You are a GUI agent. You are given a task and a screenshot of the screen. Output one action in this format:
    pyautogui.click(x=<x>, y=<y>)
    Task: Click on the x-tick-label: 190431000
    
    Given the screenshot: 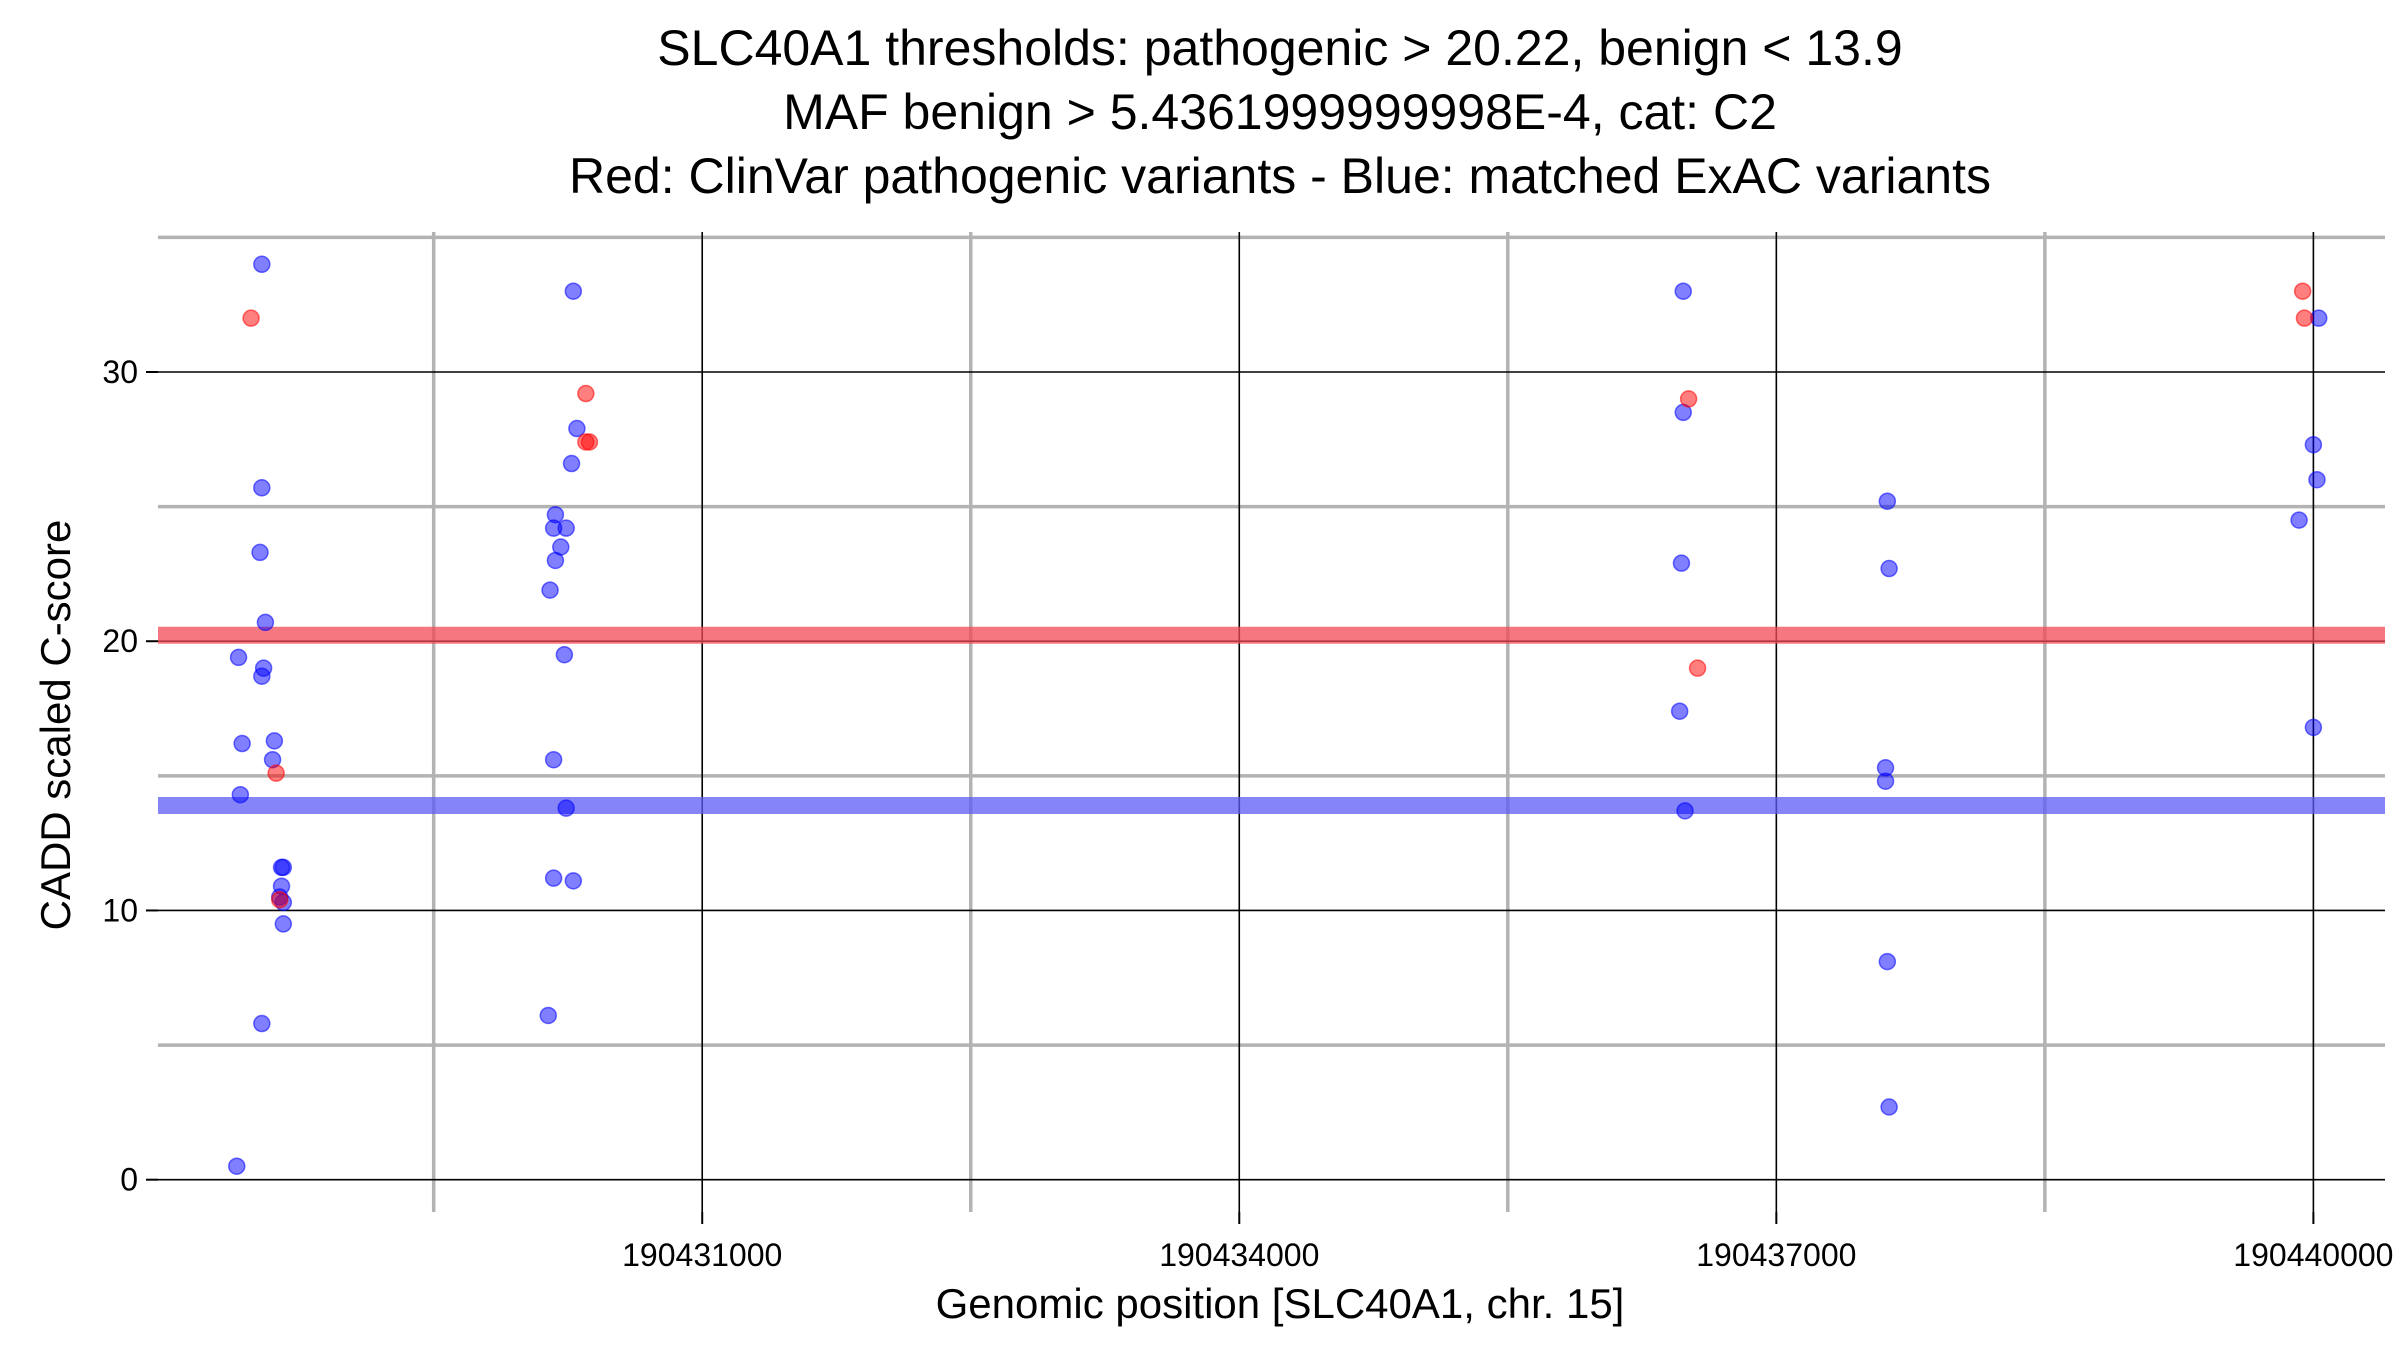 What is the action you would take?
    pyautogui.click(x=702, y=1255)
    